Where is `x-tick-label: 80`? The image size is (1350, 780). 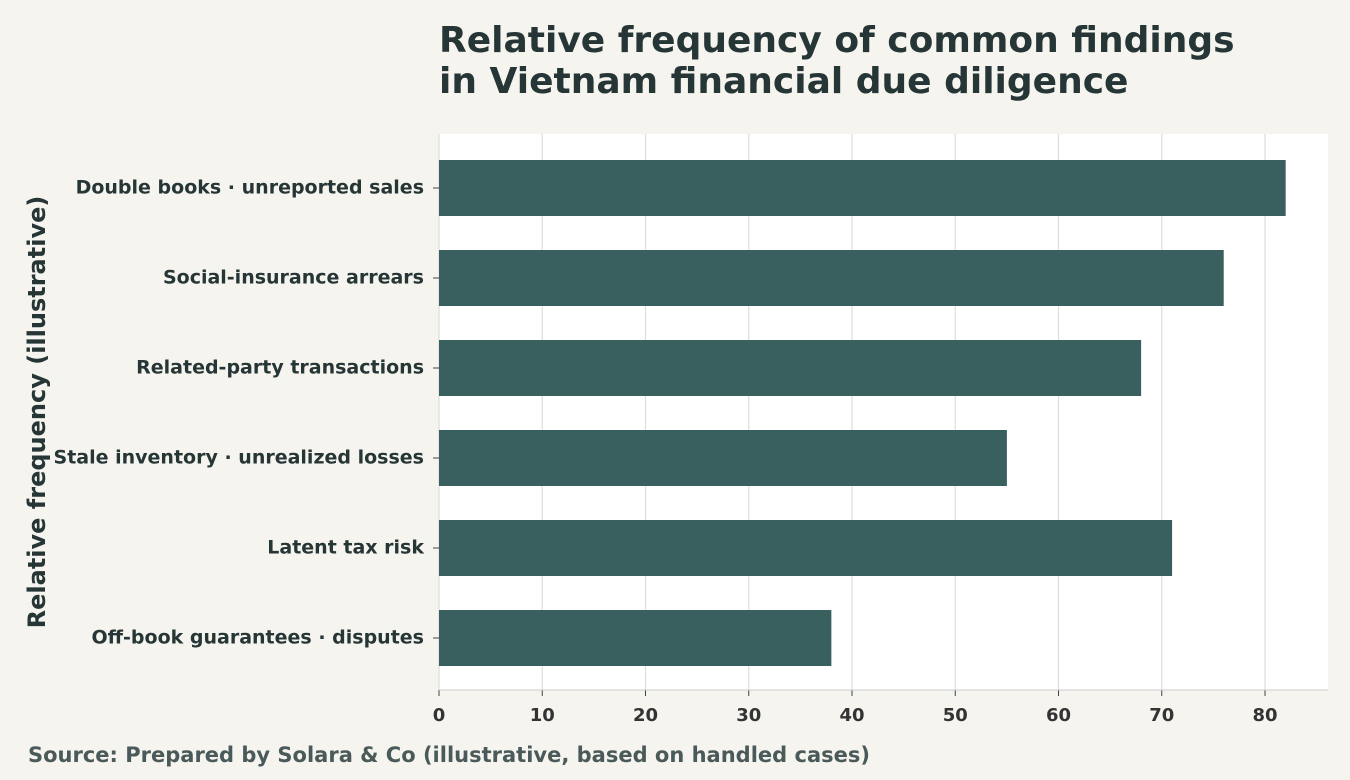 x-tick-label: 80 is located at coordinates (1264, 715).